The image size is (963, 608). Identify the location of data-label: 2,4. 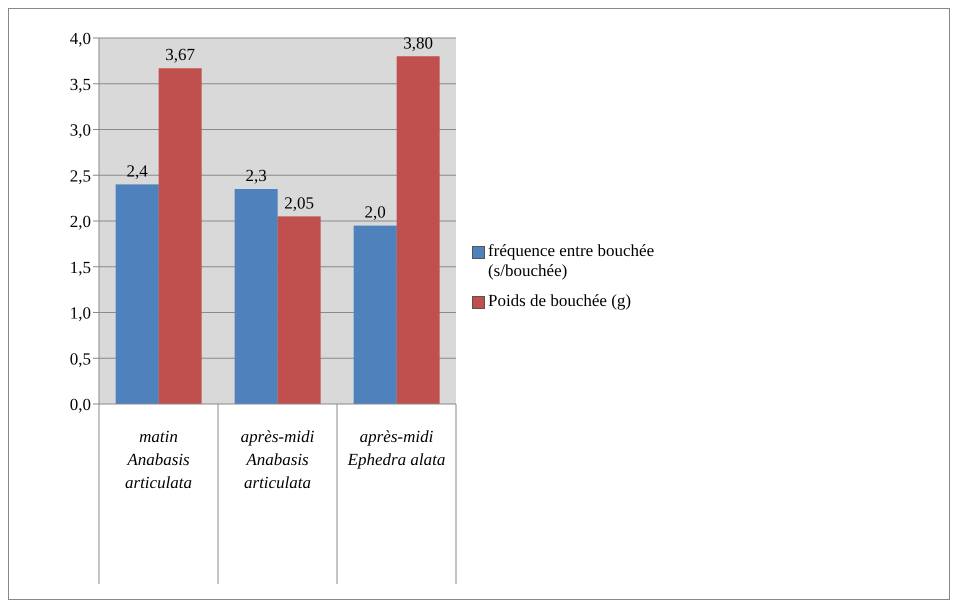
(137, 170).